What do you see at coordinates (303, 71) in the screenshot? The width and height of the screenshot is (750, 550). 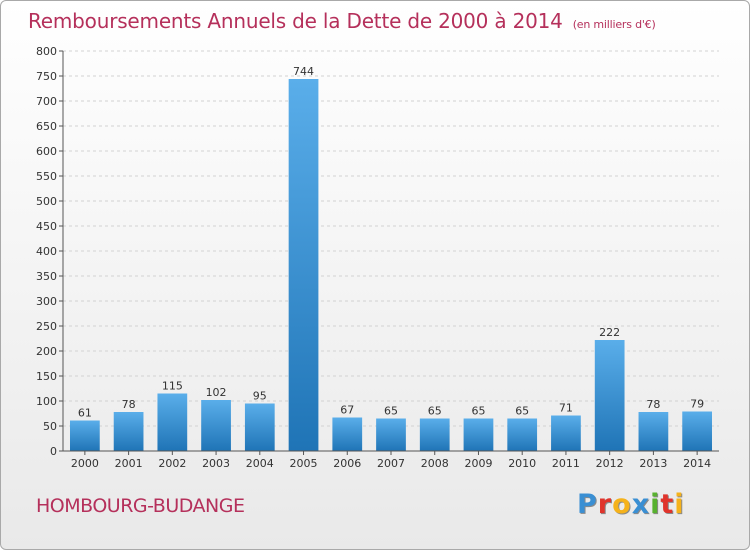 I see `data-label-2005: 744` at bounding box center [303, 71].